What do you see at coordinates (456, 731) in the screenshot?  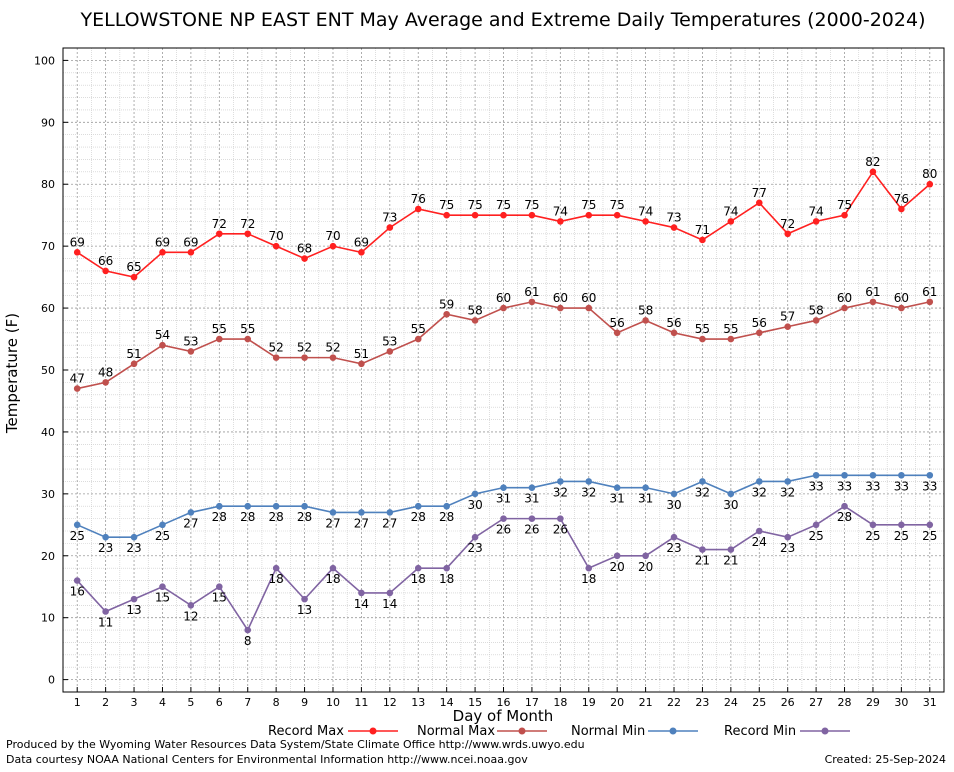 I see `legend-label-normal-max: Normal Max` at bounding box center [456, 731].